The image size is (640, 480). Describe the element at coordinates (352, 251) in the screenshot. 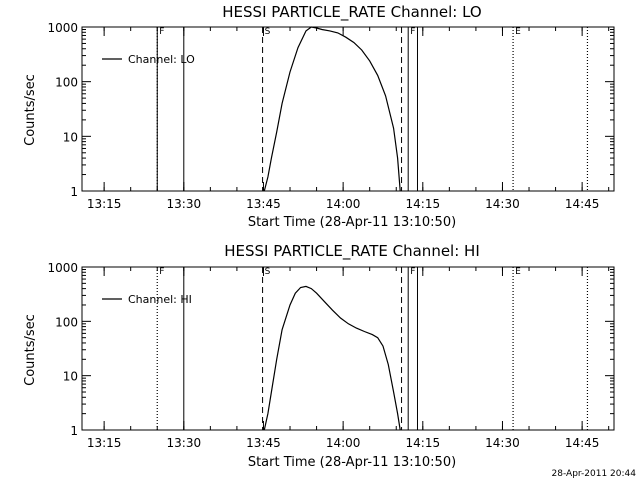

I see `chart-title: HESSI PARTICLE_RATE Channel: HI` at that location.